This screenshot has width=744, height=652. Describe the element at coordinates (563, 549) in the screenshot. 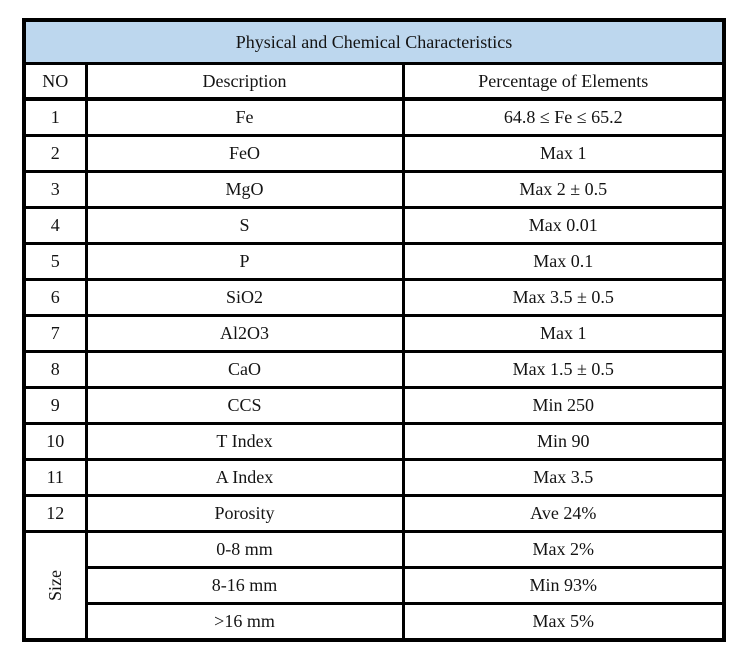

I see `value-cell: Max 2%` at that location.